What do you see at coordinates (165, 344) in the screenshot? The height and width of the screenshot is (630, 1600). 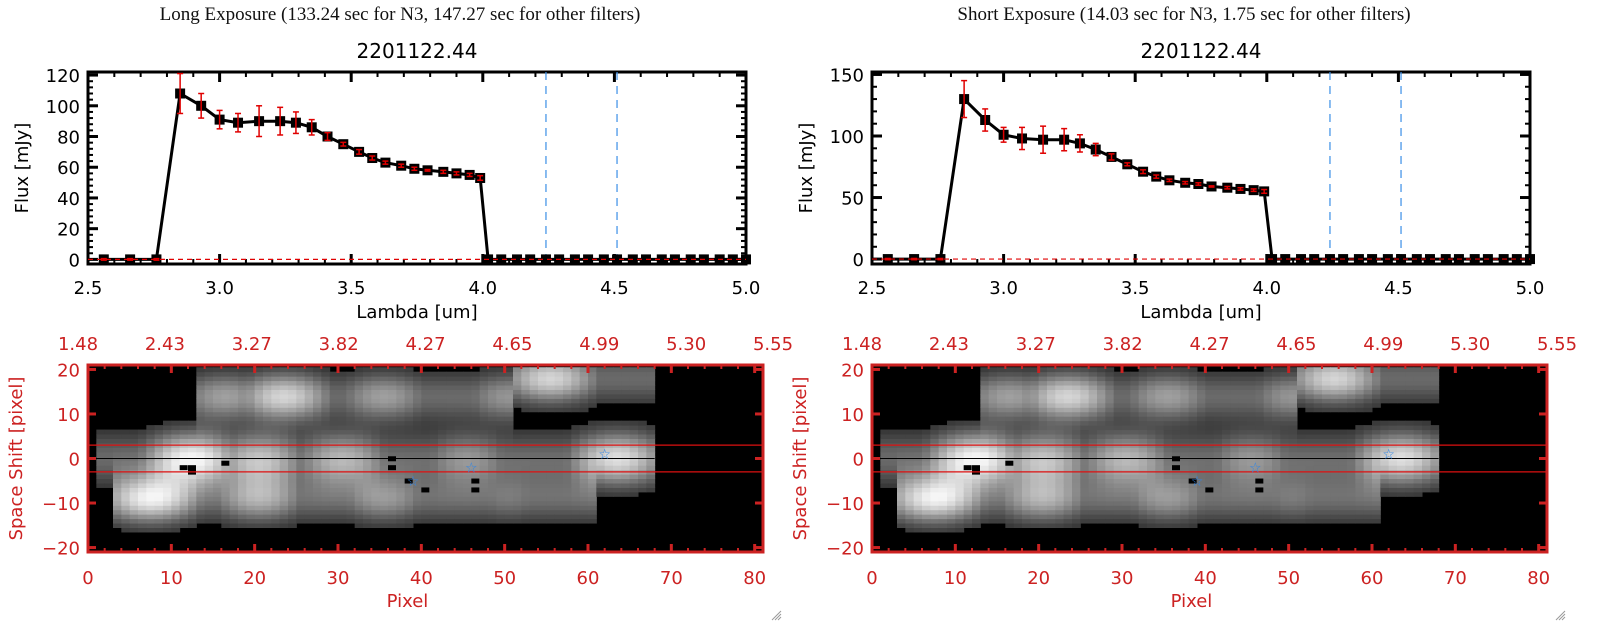 I see `top-axis-label: 2.43` at bounding box center [165, 344].